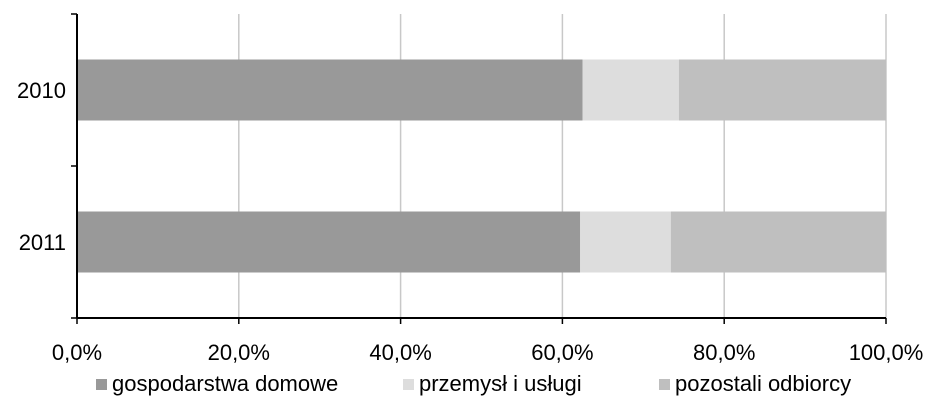 The image size is (929, 401). What do you see at coordinates (562, 352) in the screenshot?
I see `x-tick-label: 60,0%` at bounding box center [562, 352].